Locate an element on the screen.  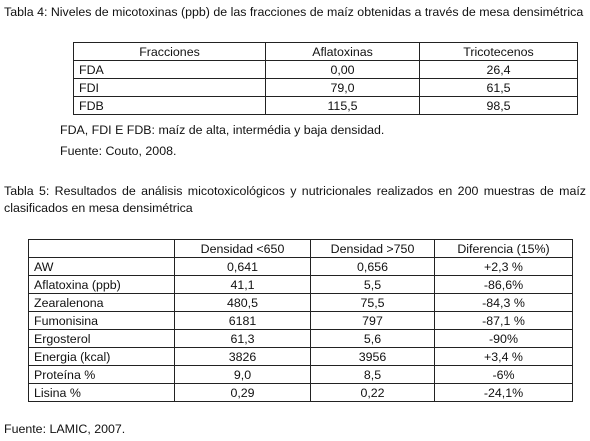
table-row: FDI 79,0 61,5 is located at coordinates (325, 87).